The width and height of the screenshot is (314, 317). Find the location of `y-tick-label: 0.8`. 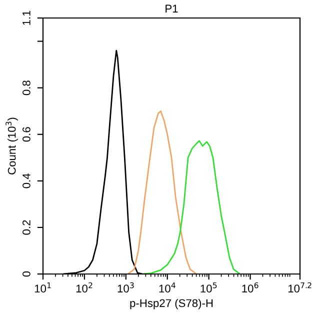

y-tick-label: 0.8 is located at coordinates (26, 88).